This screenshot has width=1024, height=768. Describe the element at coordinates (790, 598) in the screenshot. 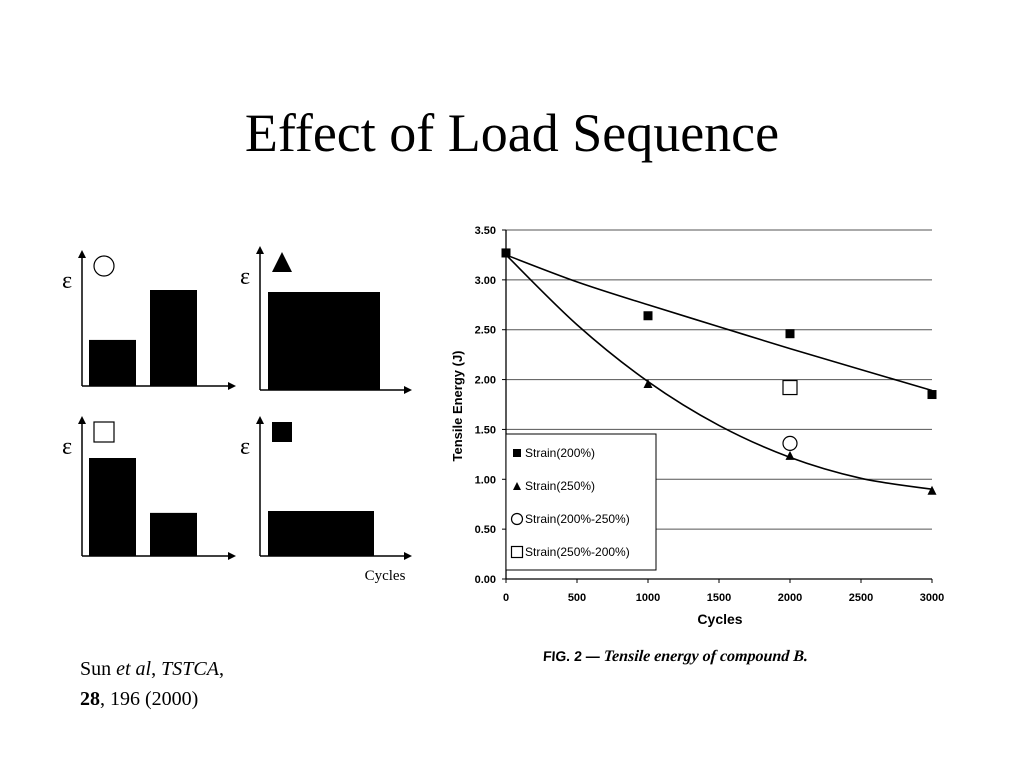

I see `x-tick-label: 2000` at that location.